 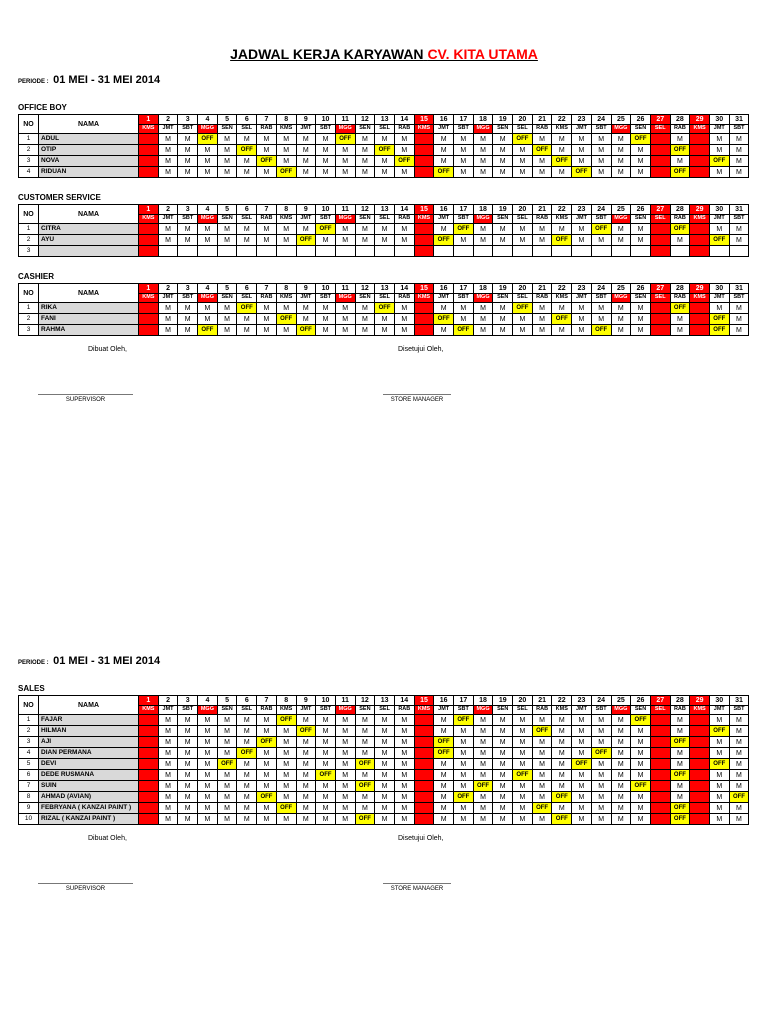 I want to click on day-number-header: 16, so click(x=443, y=209).